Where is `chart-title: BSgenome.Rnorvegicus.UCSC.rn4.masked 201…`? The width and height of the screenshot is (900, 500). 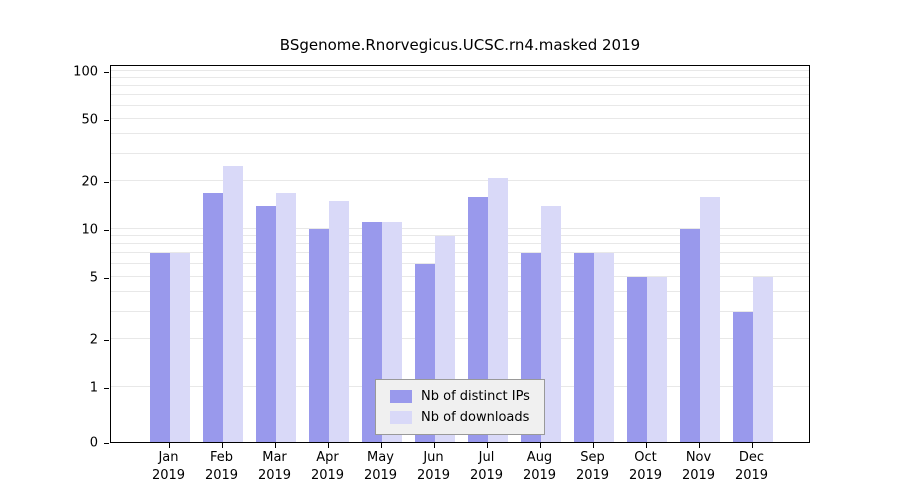 chart-title: BSgenome.Rnorvegicus.UCSC.rn4.masked 201… is located at coordinates (460, 45).